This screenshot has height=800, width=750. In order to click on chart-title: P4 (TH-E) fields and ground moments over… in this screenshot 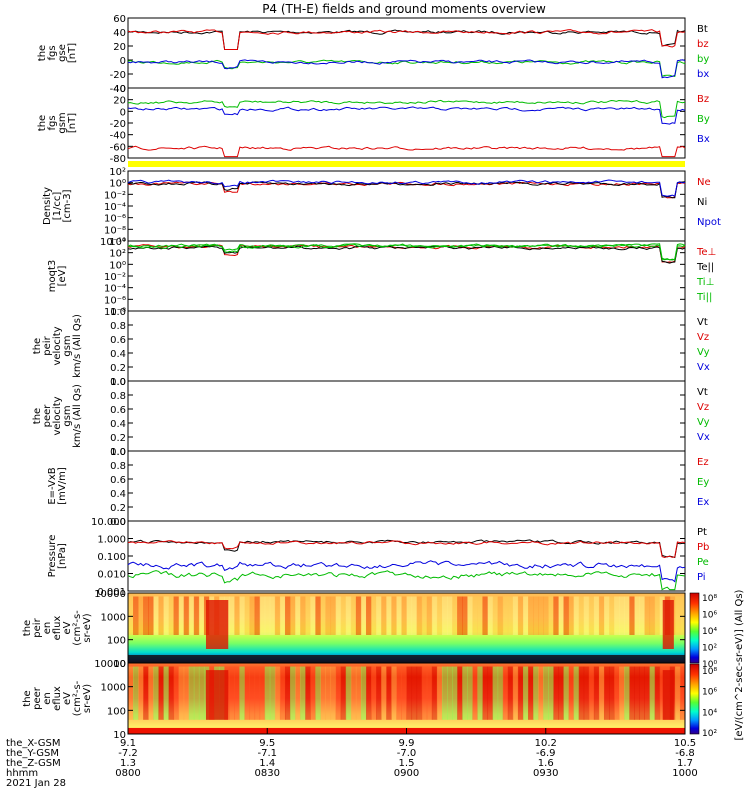, I will do `click(404, 9)`.